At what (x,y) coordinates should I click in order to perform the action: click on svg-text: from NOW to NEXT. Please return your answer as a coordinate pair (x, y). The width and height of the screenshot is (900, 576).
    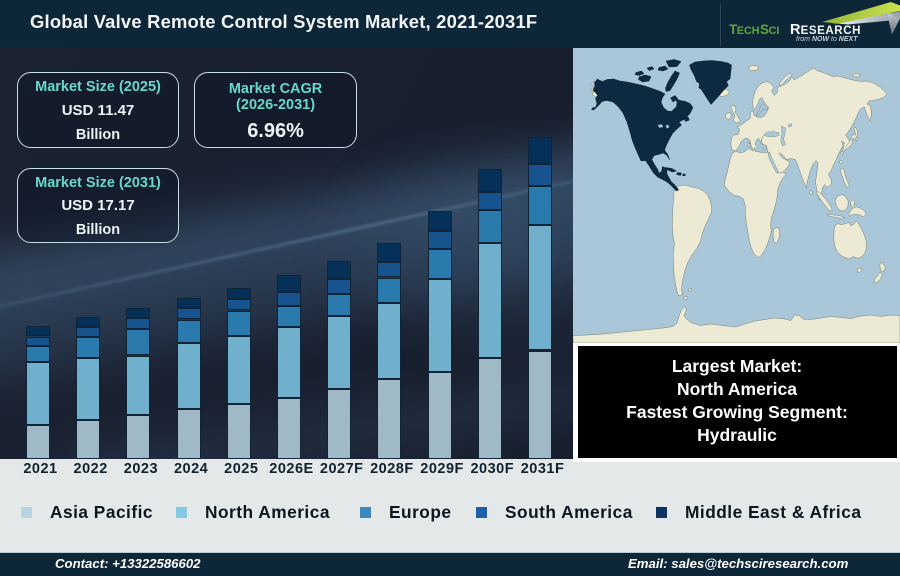
    Looking at the image, I should click on (827, 39).